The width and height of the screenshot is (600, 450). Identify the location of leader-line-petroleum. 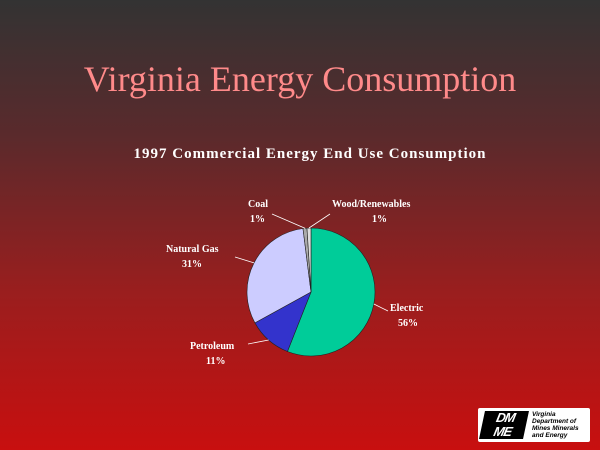
(258, 342).